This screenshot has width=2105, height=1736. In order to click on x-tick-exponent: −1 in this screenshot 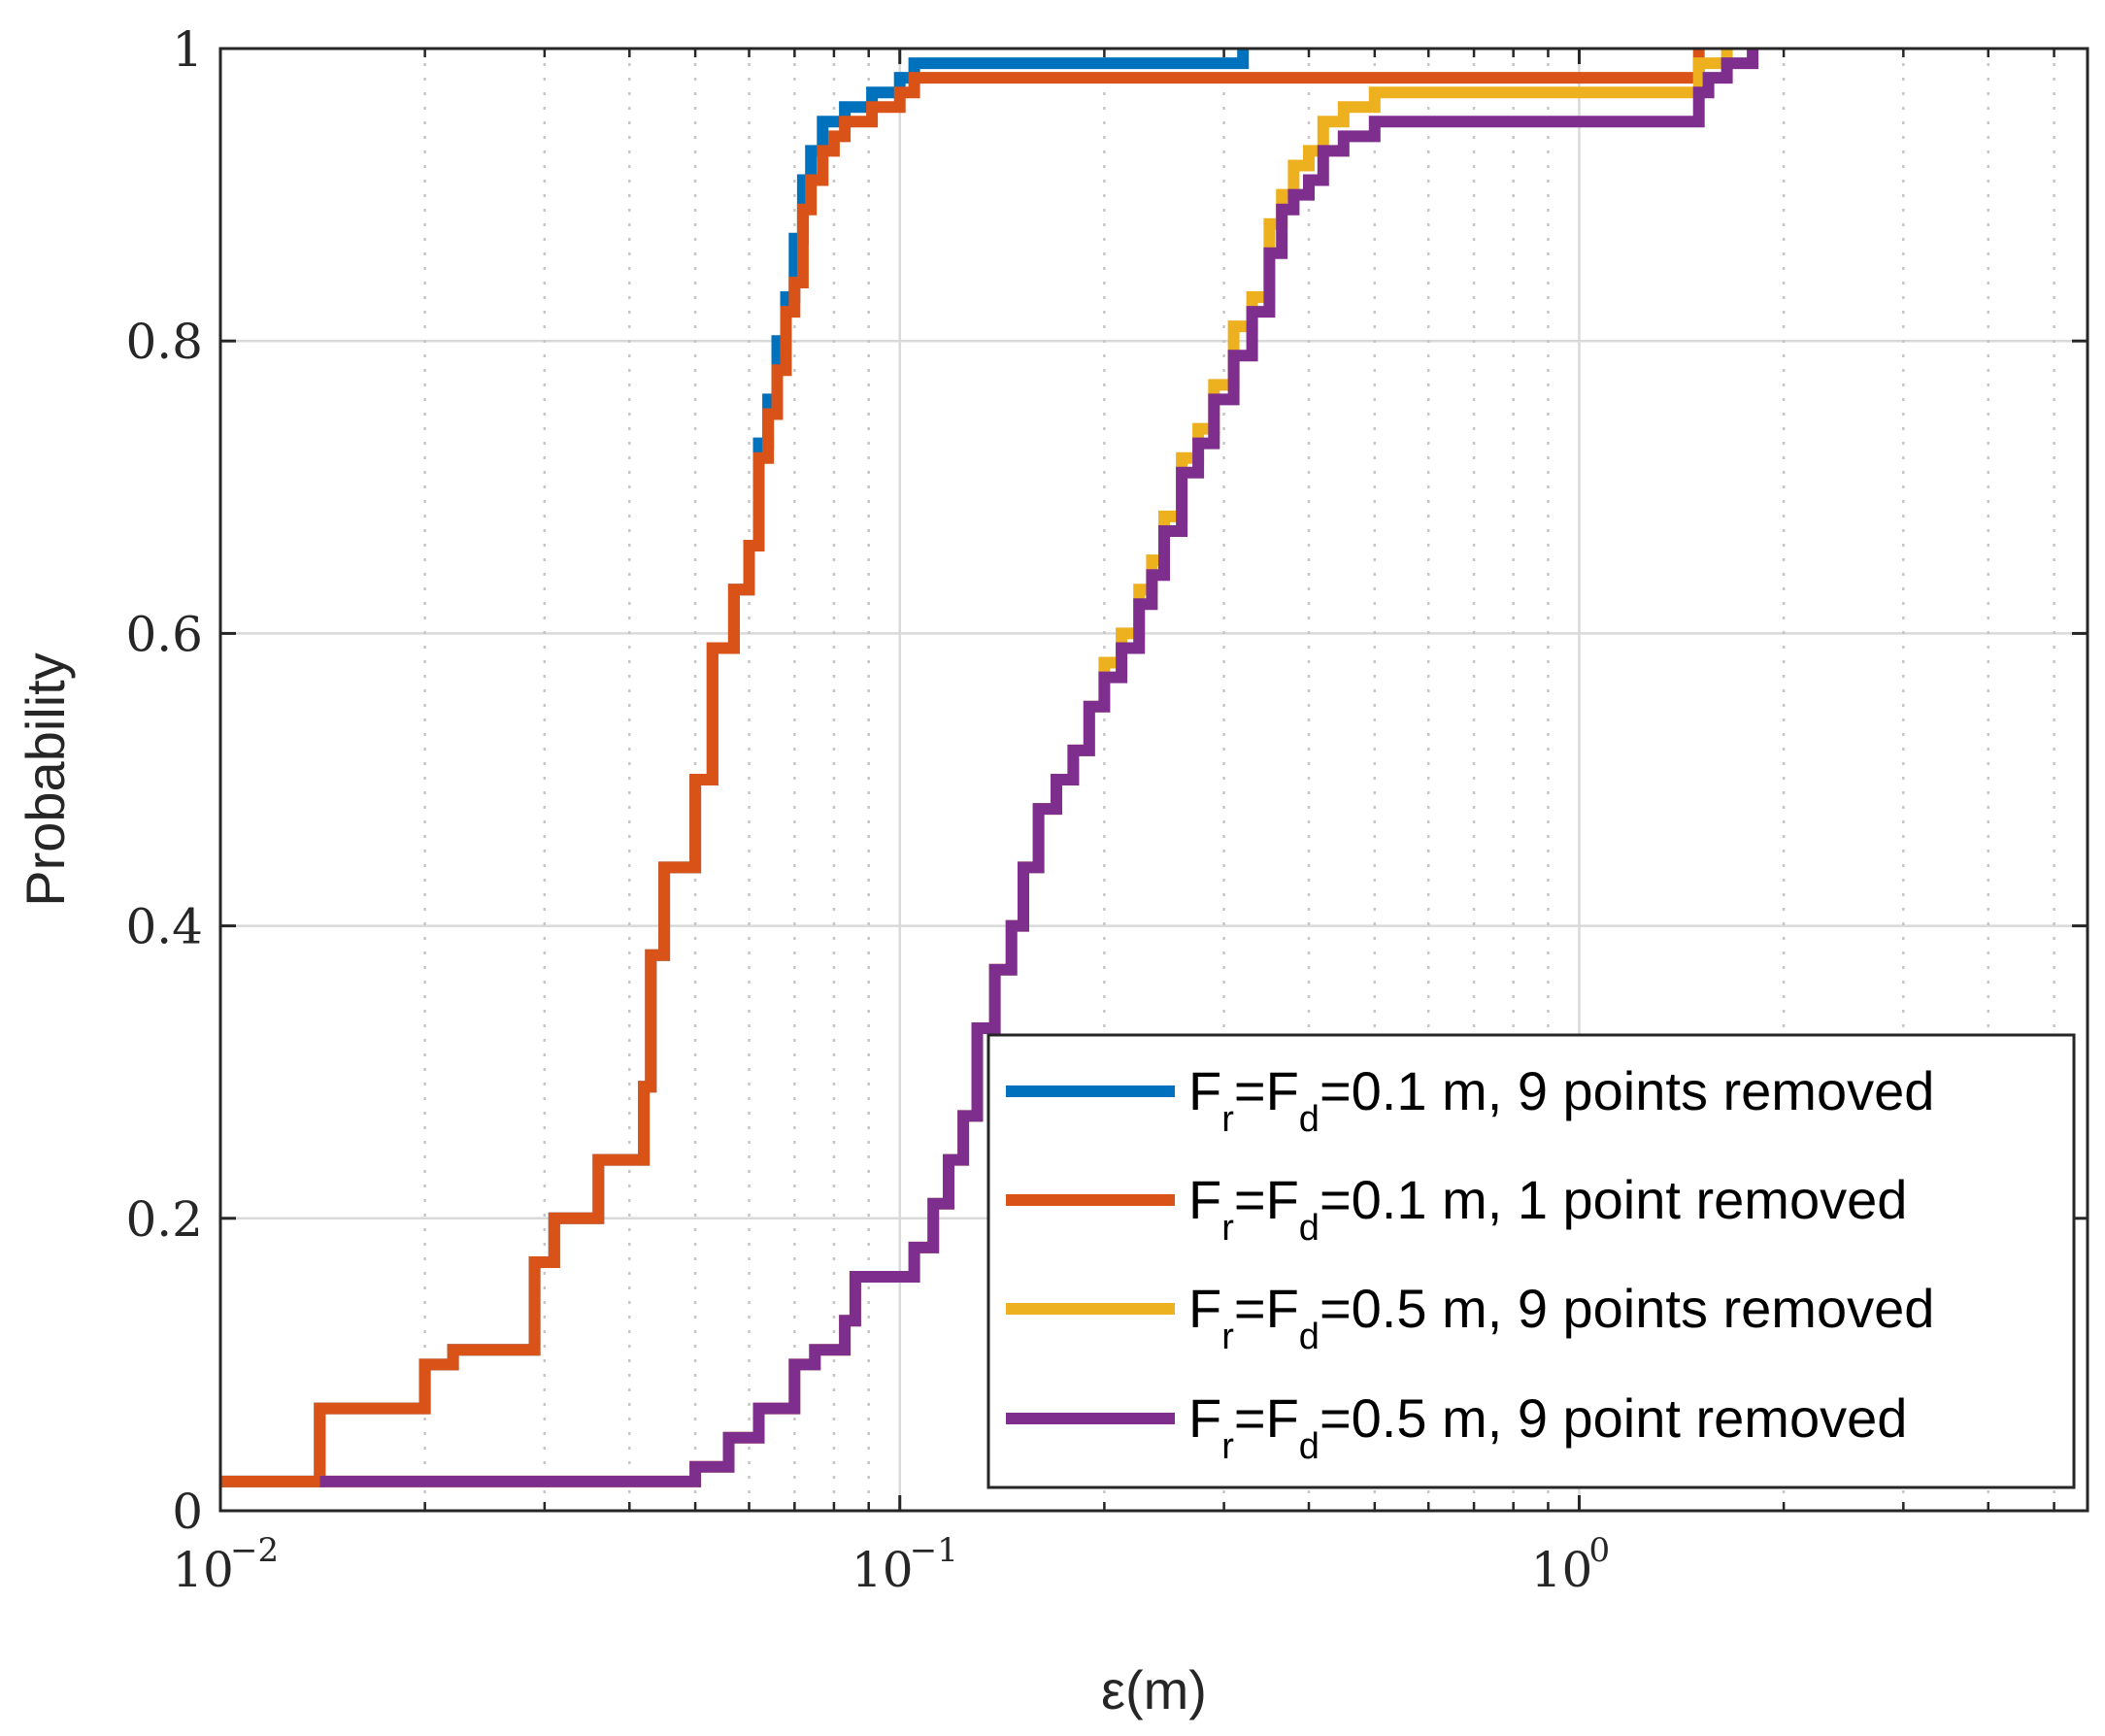, I will do `click(934, 1550)`.